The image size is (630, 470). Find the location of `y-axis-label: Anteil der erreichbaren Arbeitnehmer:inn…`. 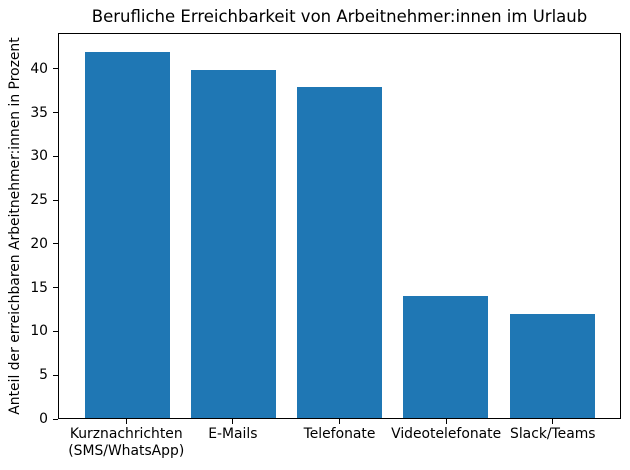

y-axis-label: Anteil der erreichbaren Arbeitnehmer:inn… is located at coordinates (15, 226).